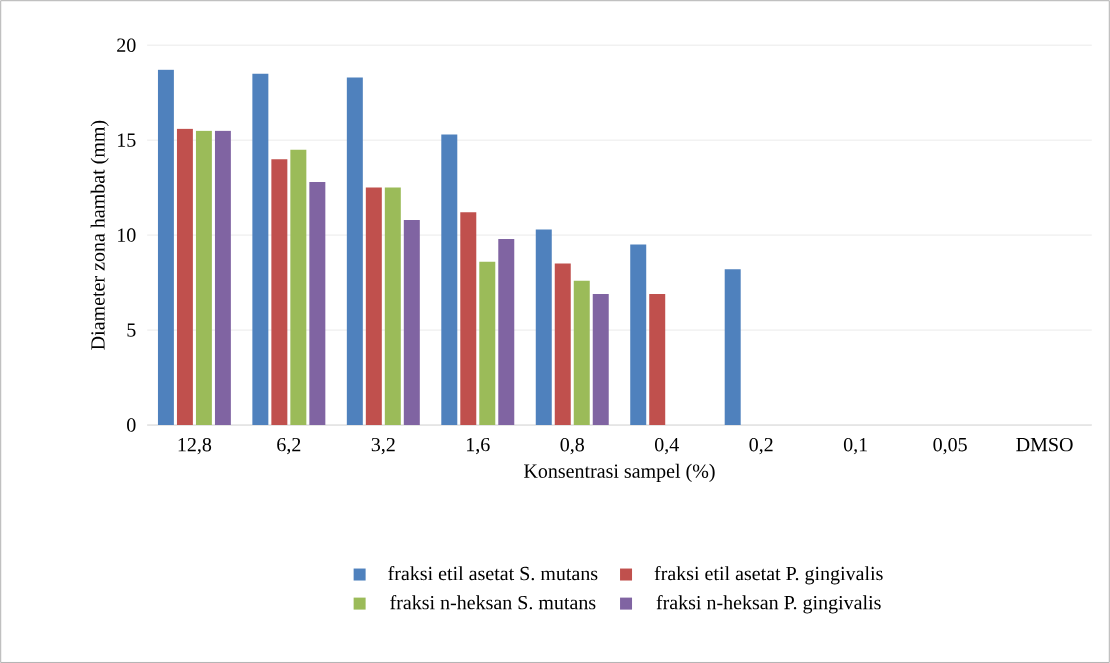 This screenshot has width=1110, height=663. Describe the element at coordinates (768, 604) in the screenshot. I see `legend-label: fraksi n-heksan P. gingivalis` at that location.